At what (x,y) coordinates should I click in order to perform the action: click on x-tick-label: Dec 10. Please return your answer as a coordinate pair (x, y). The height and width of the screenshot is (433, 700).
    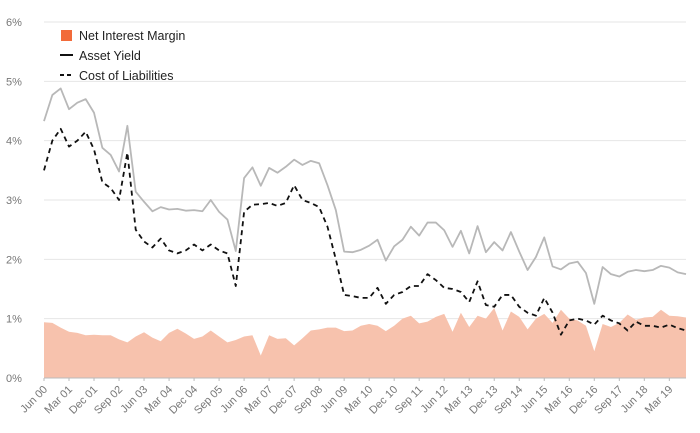
    Looking at the image, I should click on (383, 400).